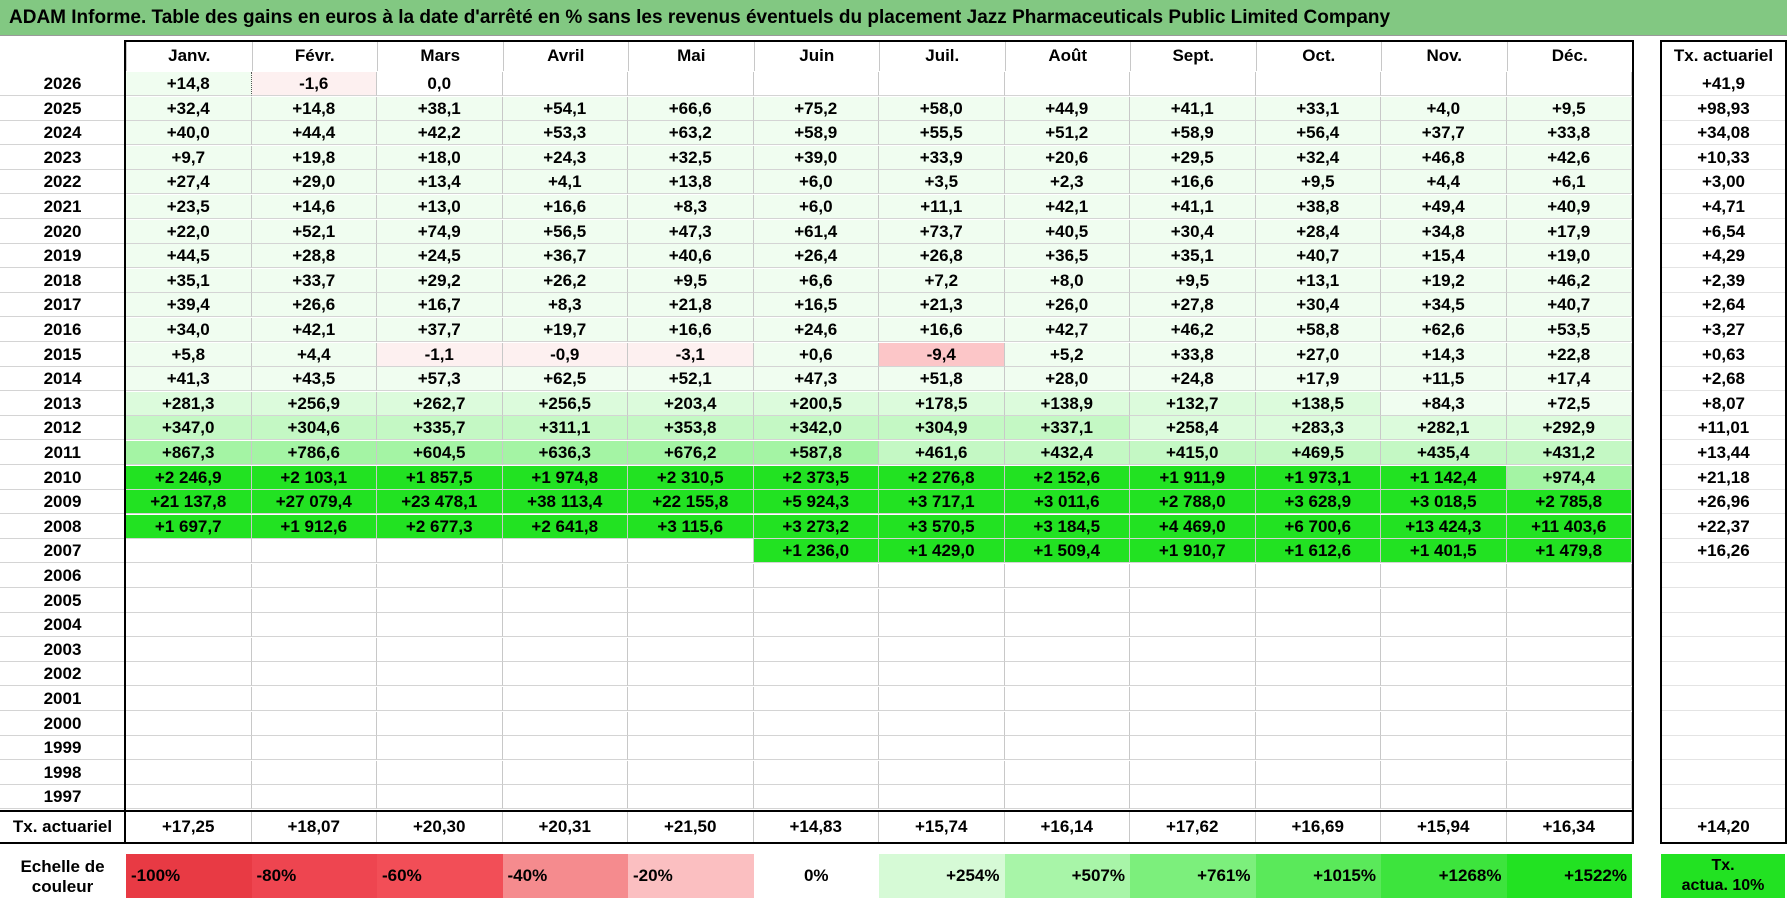  I want to click on table-cell: +6 700,6, so click(1318, 526).